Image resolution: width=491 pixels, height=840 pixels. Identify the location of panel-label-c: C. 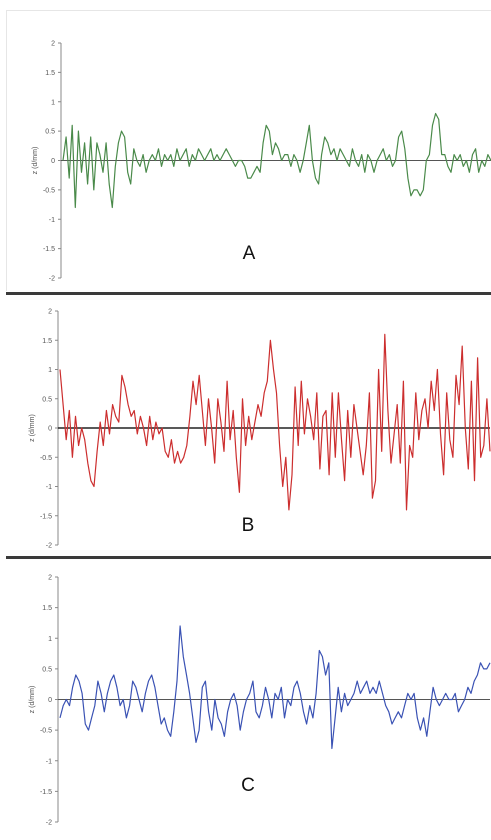
(248, 785).